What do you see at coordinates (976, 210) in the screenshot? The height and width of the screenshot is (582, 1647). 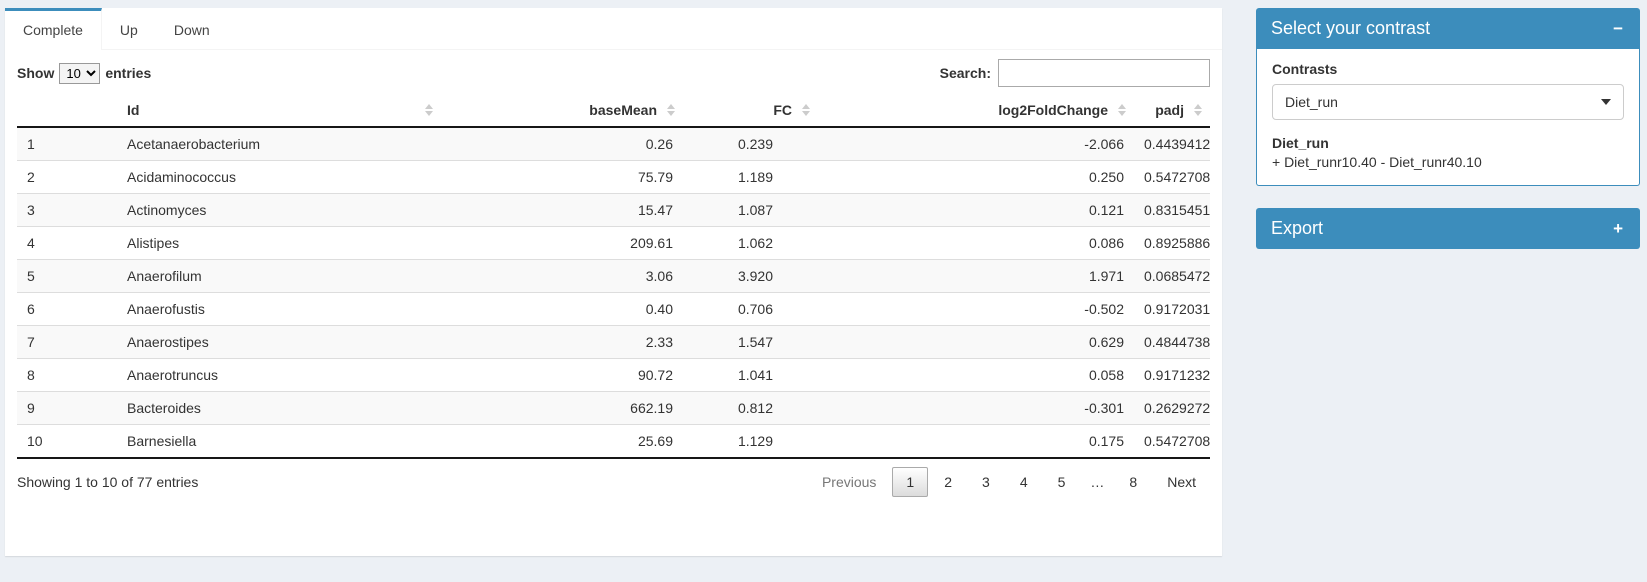 I see `cell-log2fc: 0.121` at bounding box center [976, 210].